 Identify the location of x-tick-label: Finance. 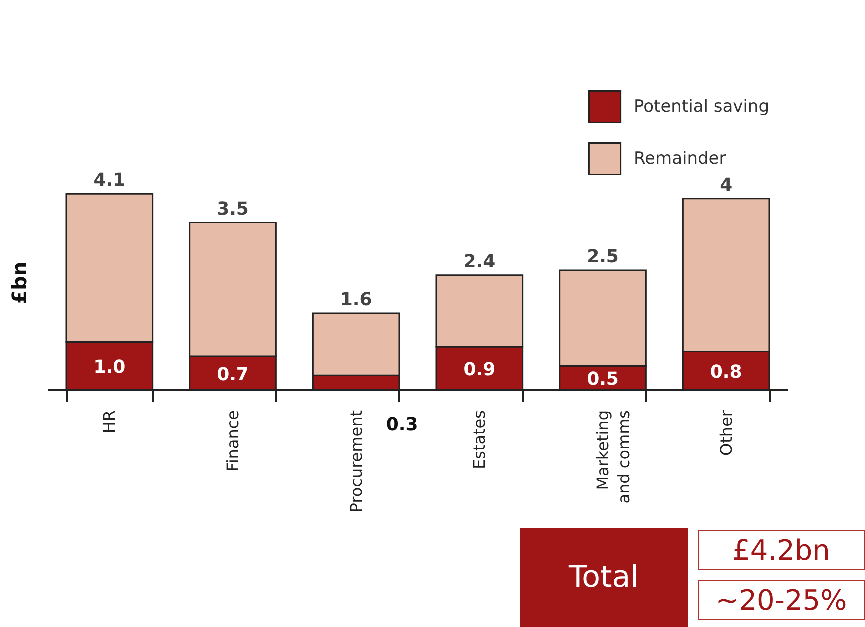
(233, 441).